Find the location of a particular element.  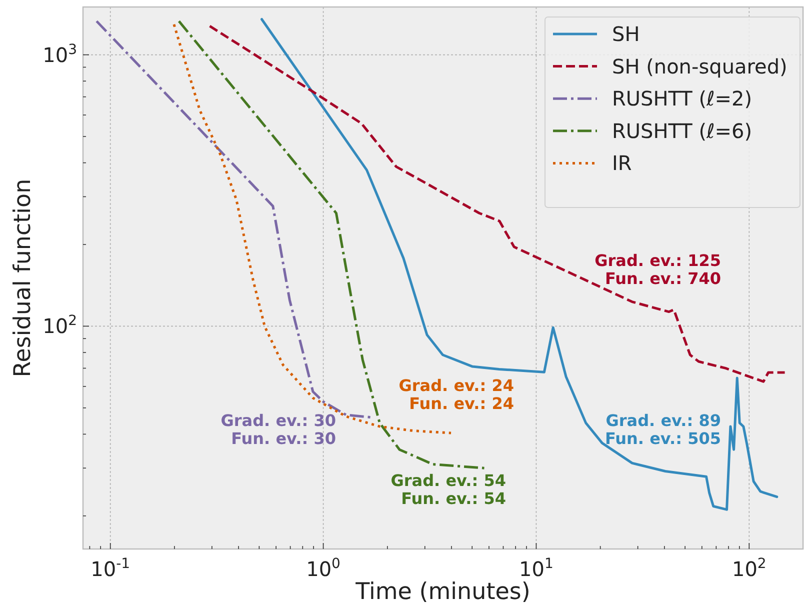

y-tick-label: 10$^{3}$ is located at coordinates (59, 54).